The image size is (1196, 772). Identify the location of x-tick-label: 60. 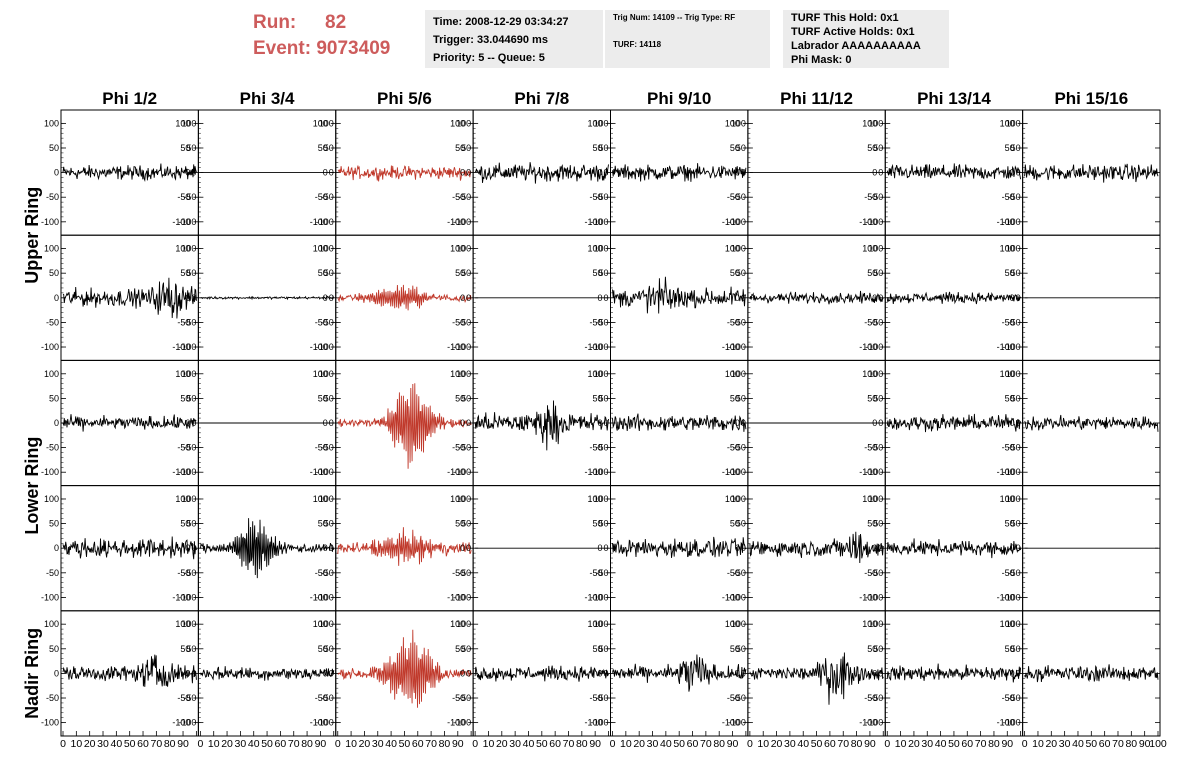
(830, 744).